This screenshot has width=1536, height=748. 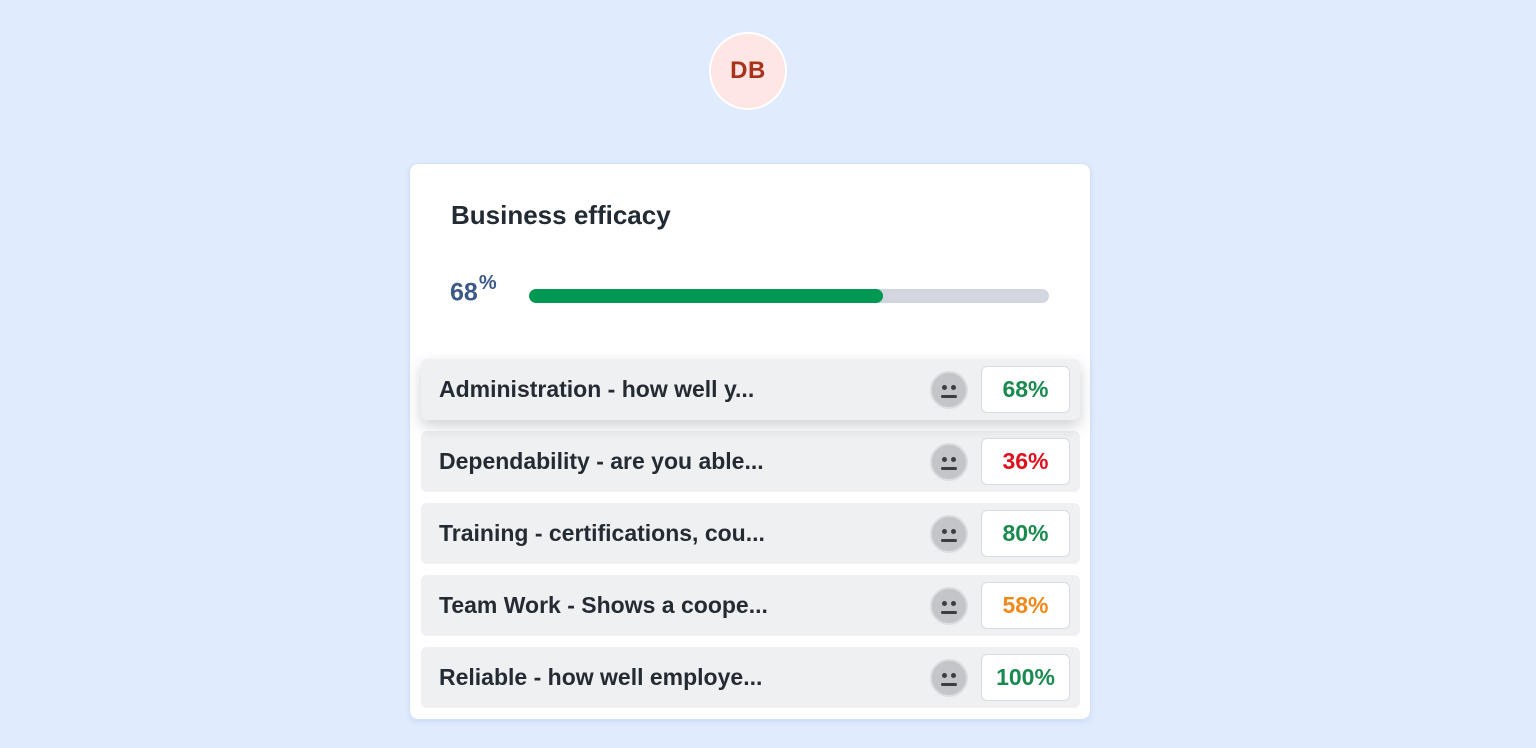 I want to click on category-score: 58%, so click(x=1025, y=605).